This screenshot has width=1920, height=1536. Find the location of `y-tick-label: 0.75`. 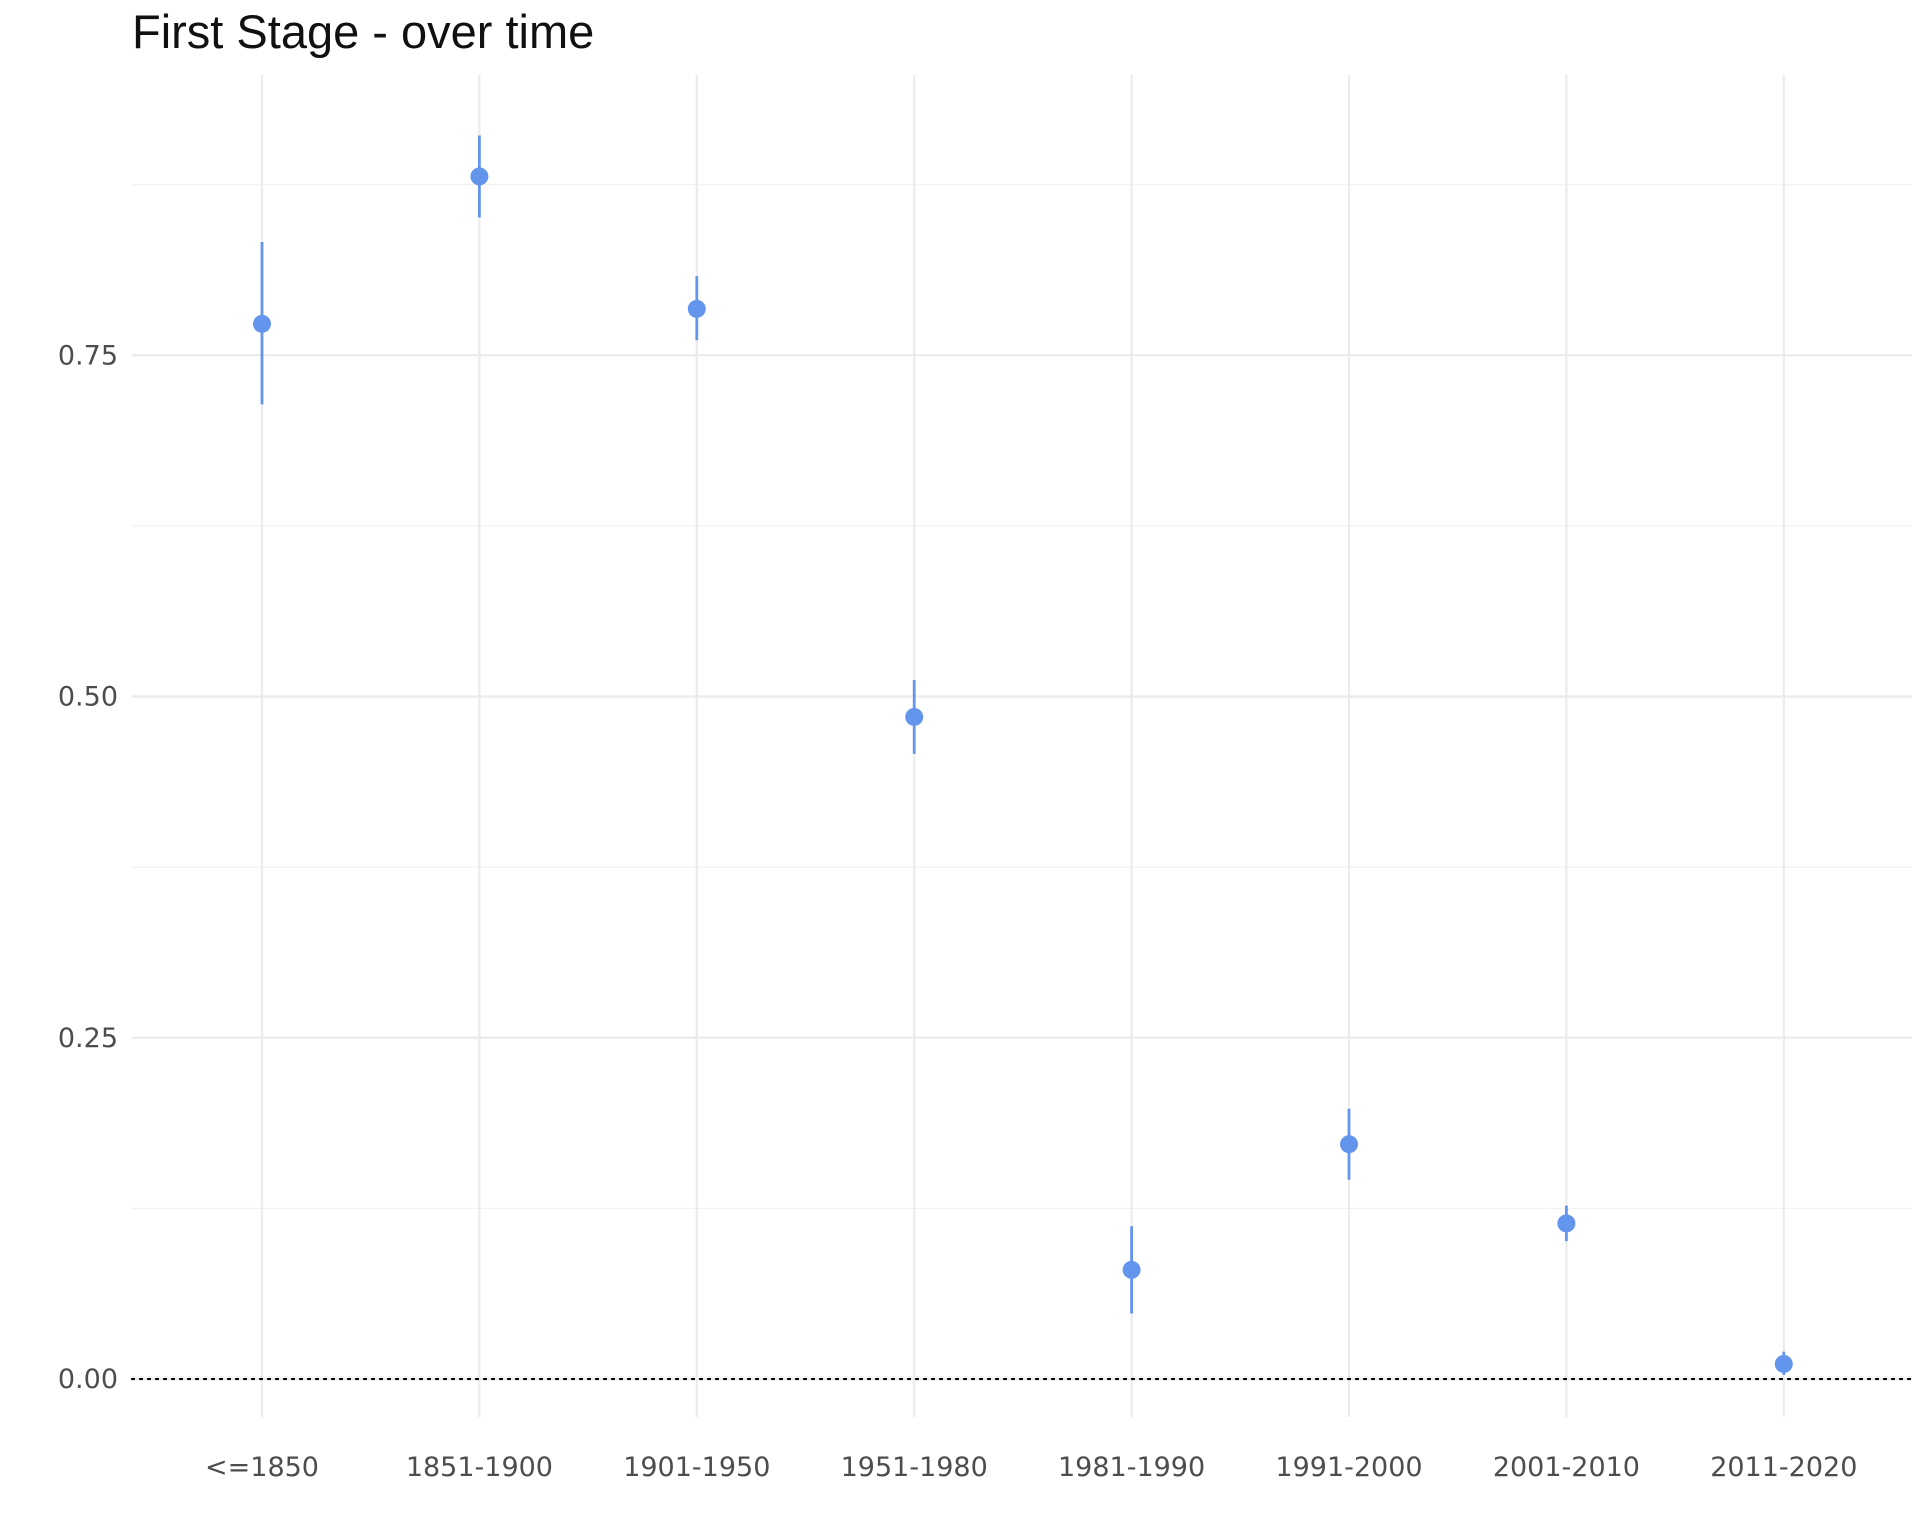

y-tick-label: 0.75 is located at coordinates (88, 355).